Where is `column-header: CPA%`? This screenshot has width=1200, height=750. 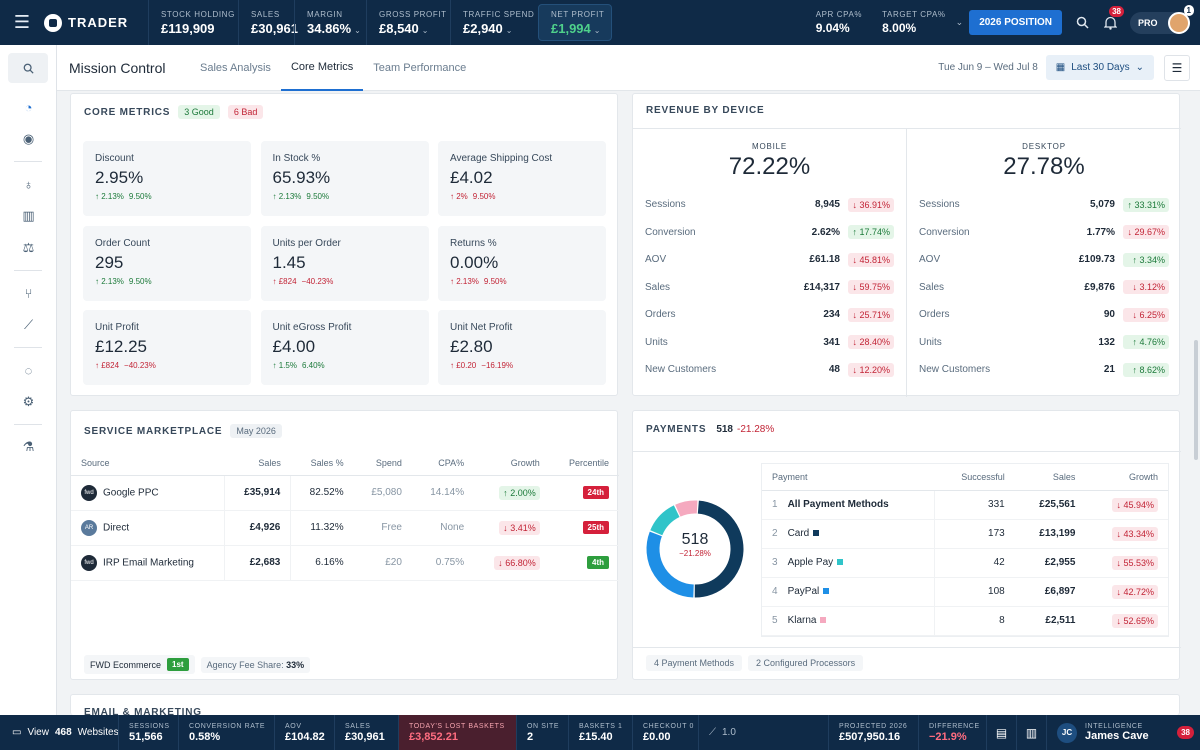 column-header: CPA% is located at coordinates (443, 463).